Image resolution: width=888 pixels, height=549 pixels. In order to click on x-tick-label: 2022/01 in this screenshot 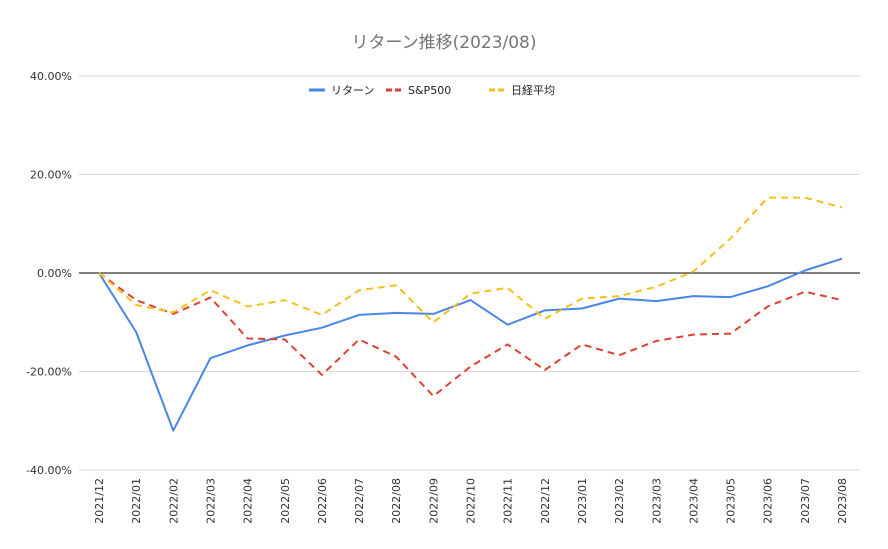, I will do `click(136, 501)`.